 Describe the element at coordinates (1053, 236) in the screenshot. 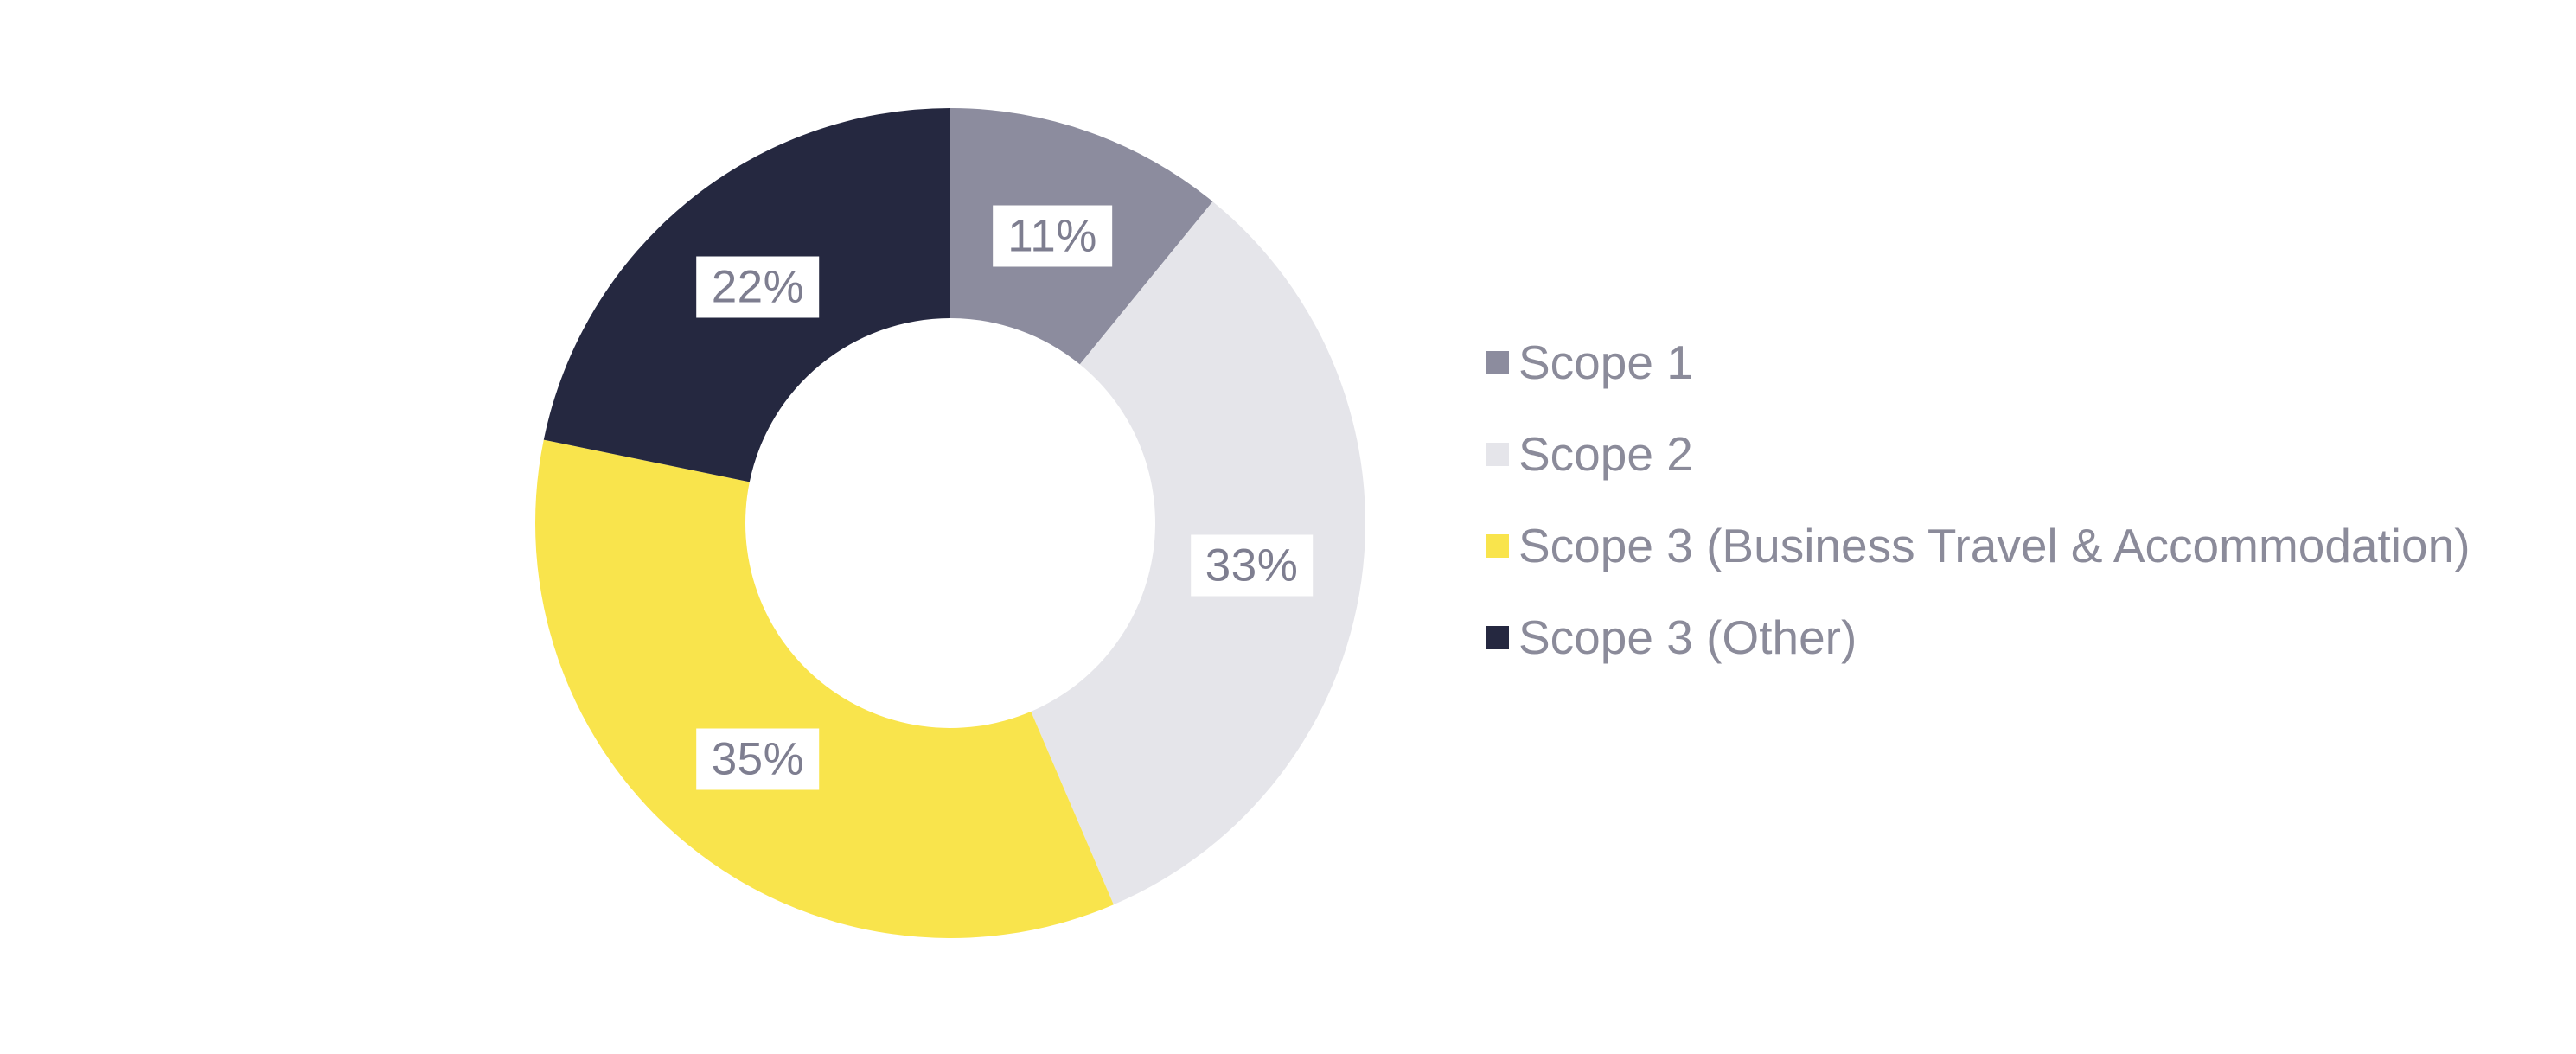

I see `slice-label-scope-1: 11%` at that location.